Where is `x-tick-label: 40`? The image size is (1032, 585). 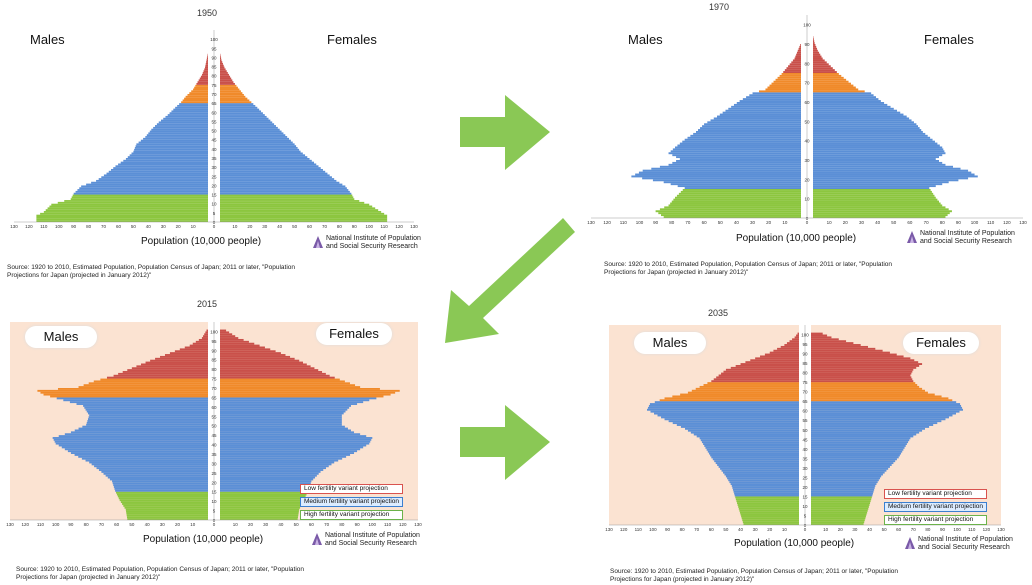 x-tick-label: 40 is located at coordinates (878, 222).